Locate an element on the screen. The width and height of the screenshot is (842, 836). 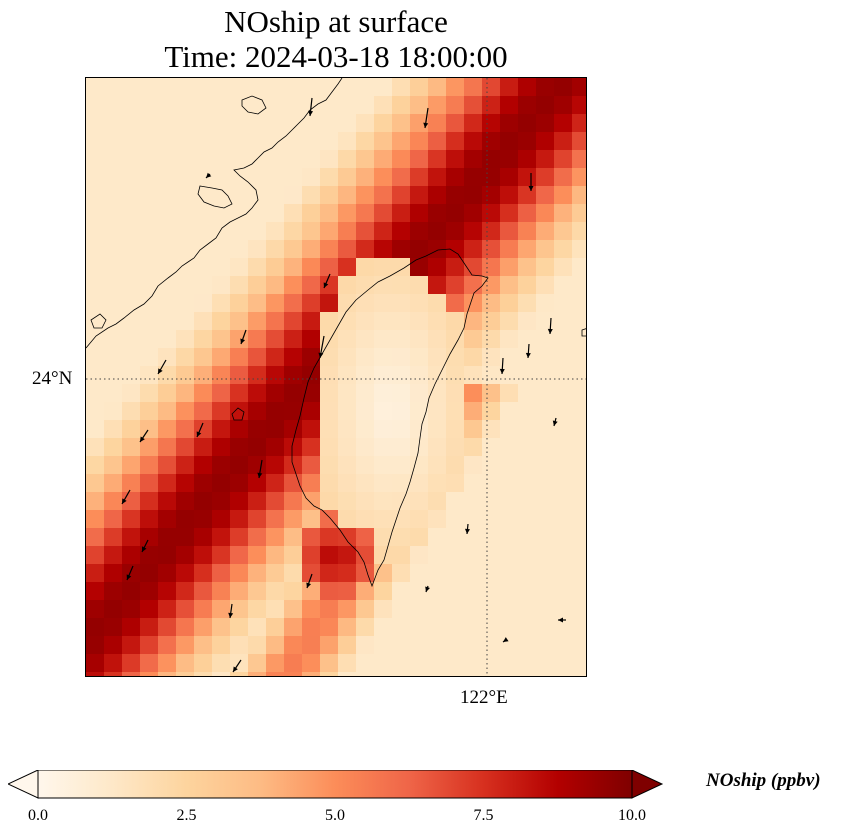
colorbar-tick-label: 10.0 is located at coordinates (632, 815).